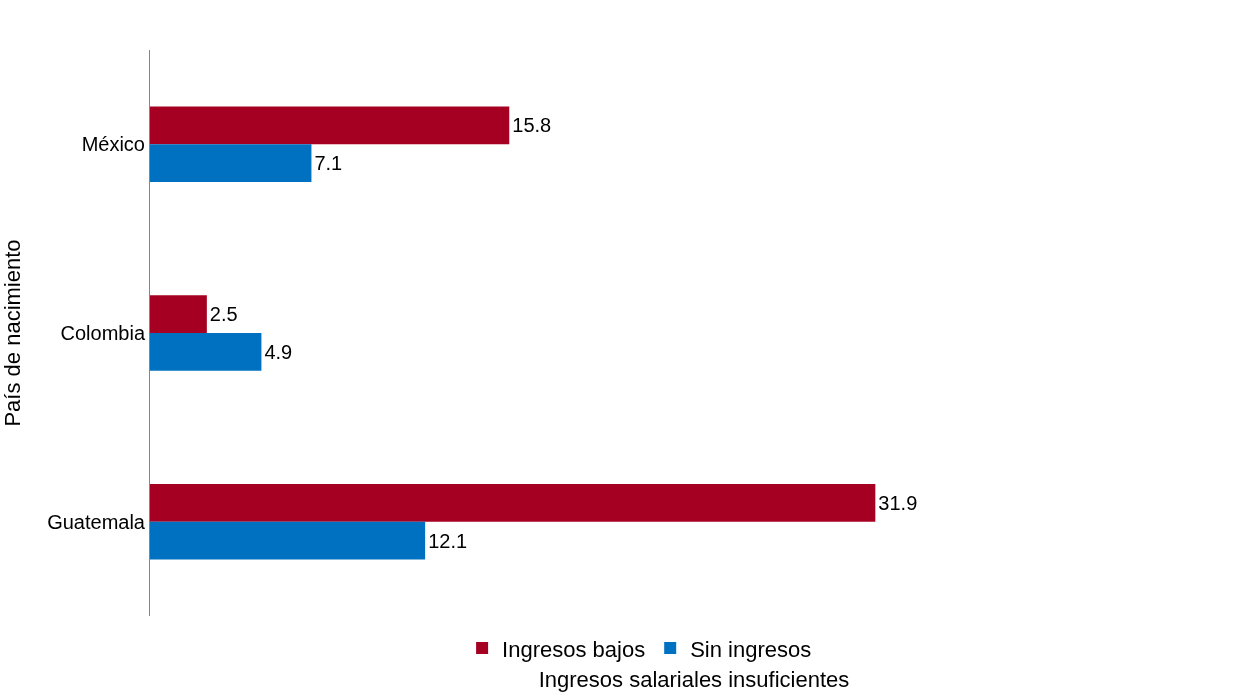 The height and width of the screenshot is (698, 1253). I want to click on y-tick-label: Guatemala, so click(96, 521).